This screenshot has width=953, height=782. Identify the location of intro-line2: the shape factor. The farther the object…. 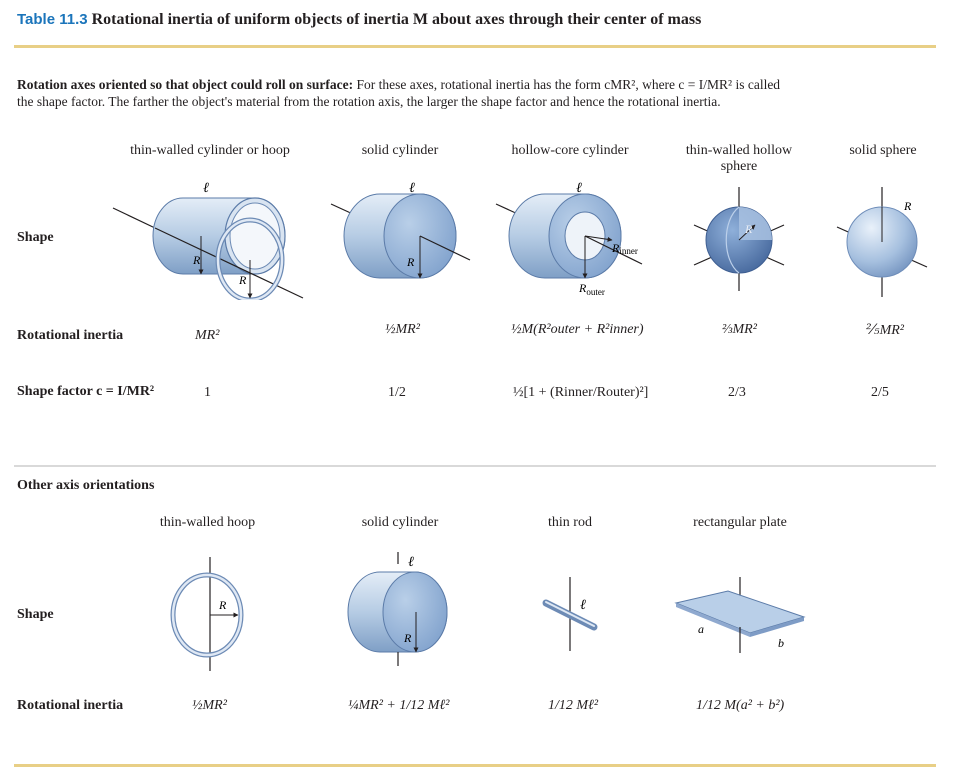
(369, 101).